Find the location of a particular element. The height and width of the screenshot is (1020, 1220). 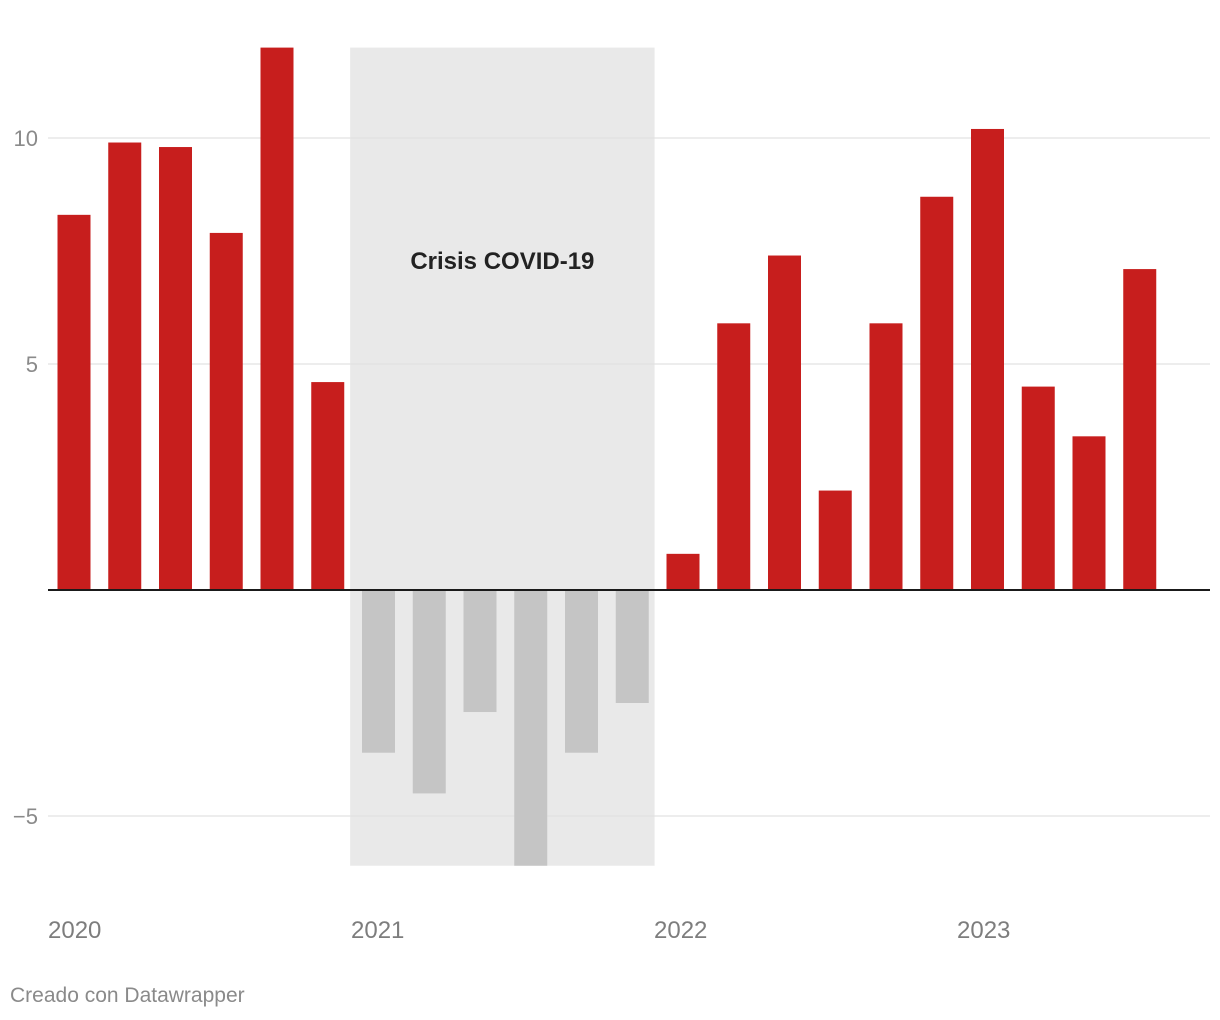

y-tick-label: 5 is located at coordinates (32, 364).